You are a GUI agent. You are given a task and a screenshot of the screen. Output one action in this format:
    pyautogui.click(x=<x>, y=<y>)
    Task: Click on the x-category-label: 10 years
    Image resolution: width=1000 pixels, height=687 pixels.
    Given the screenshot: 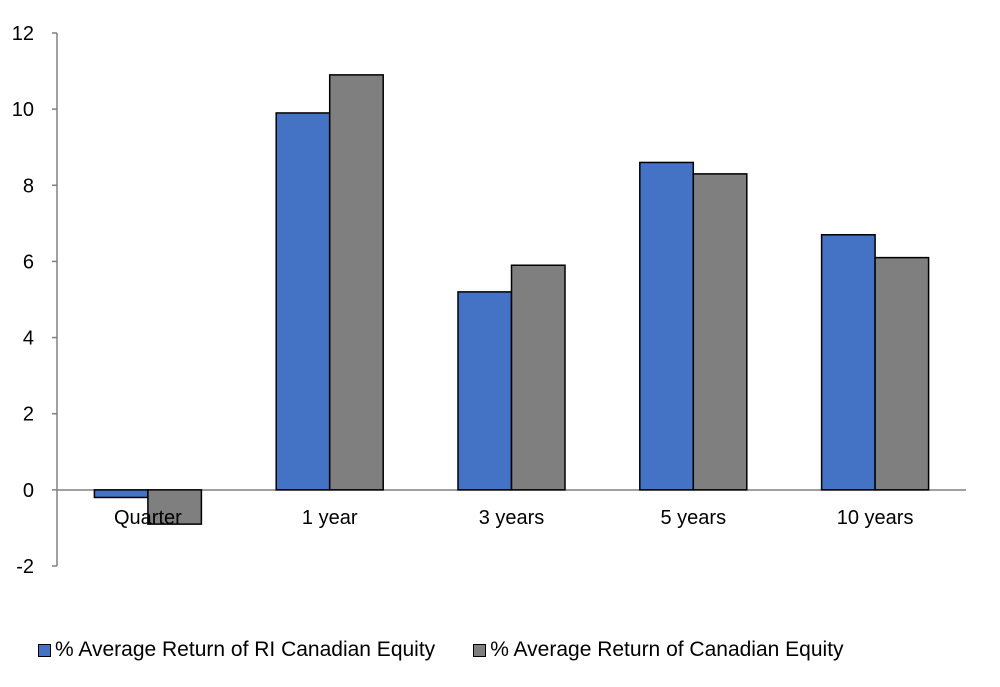 What is the action you would take?
    pyautogui.click(x=875, y=518)
    